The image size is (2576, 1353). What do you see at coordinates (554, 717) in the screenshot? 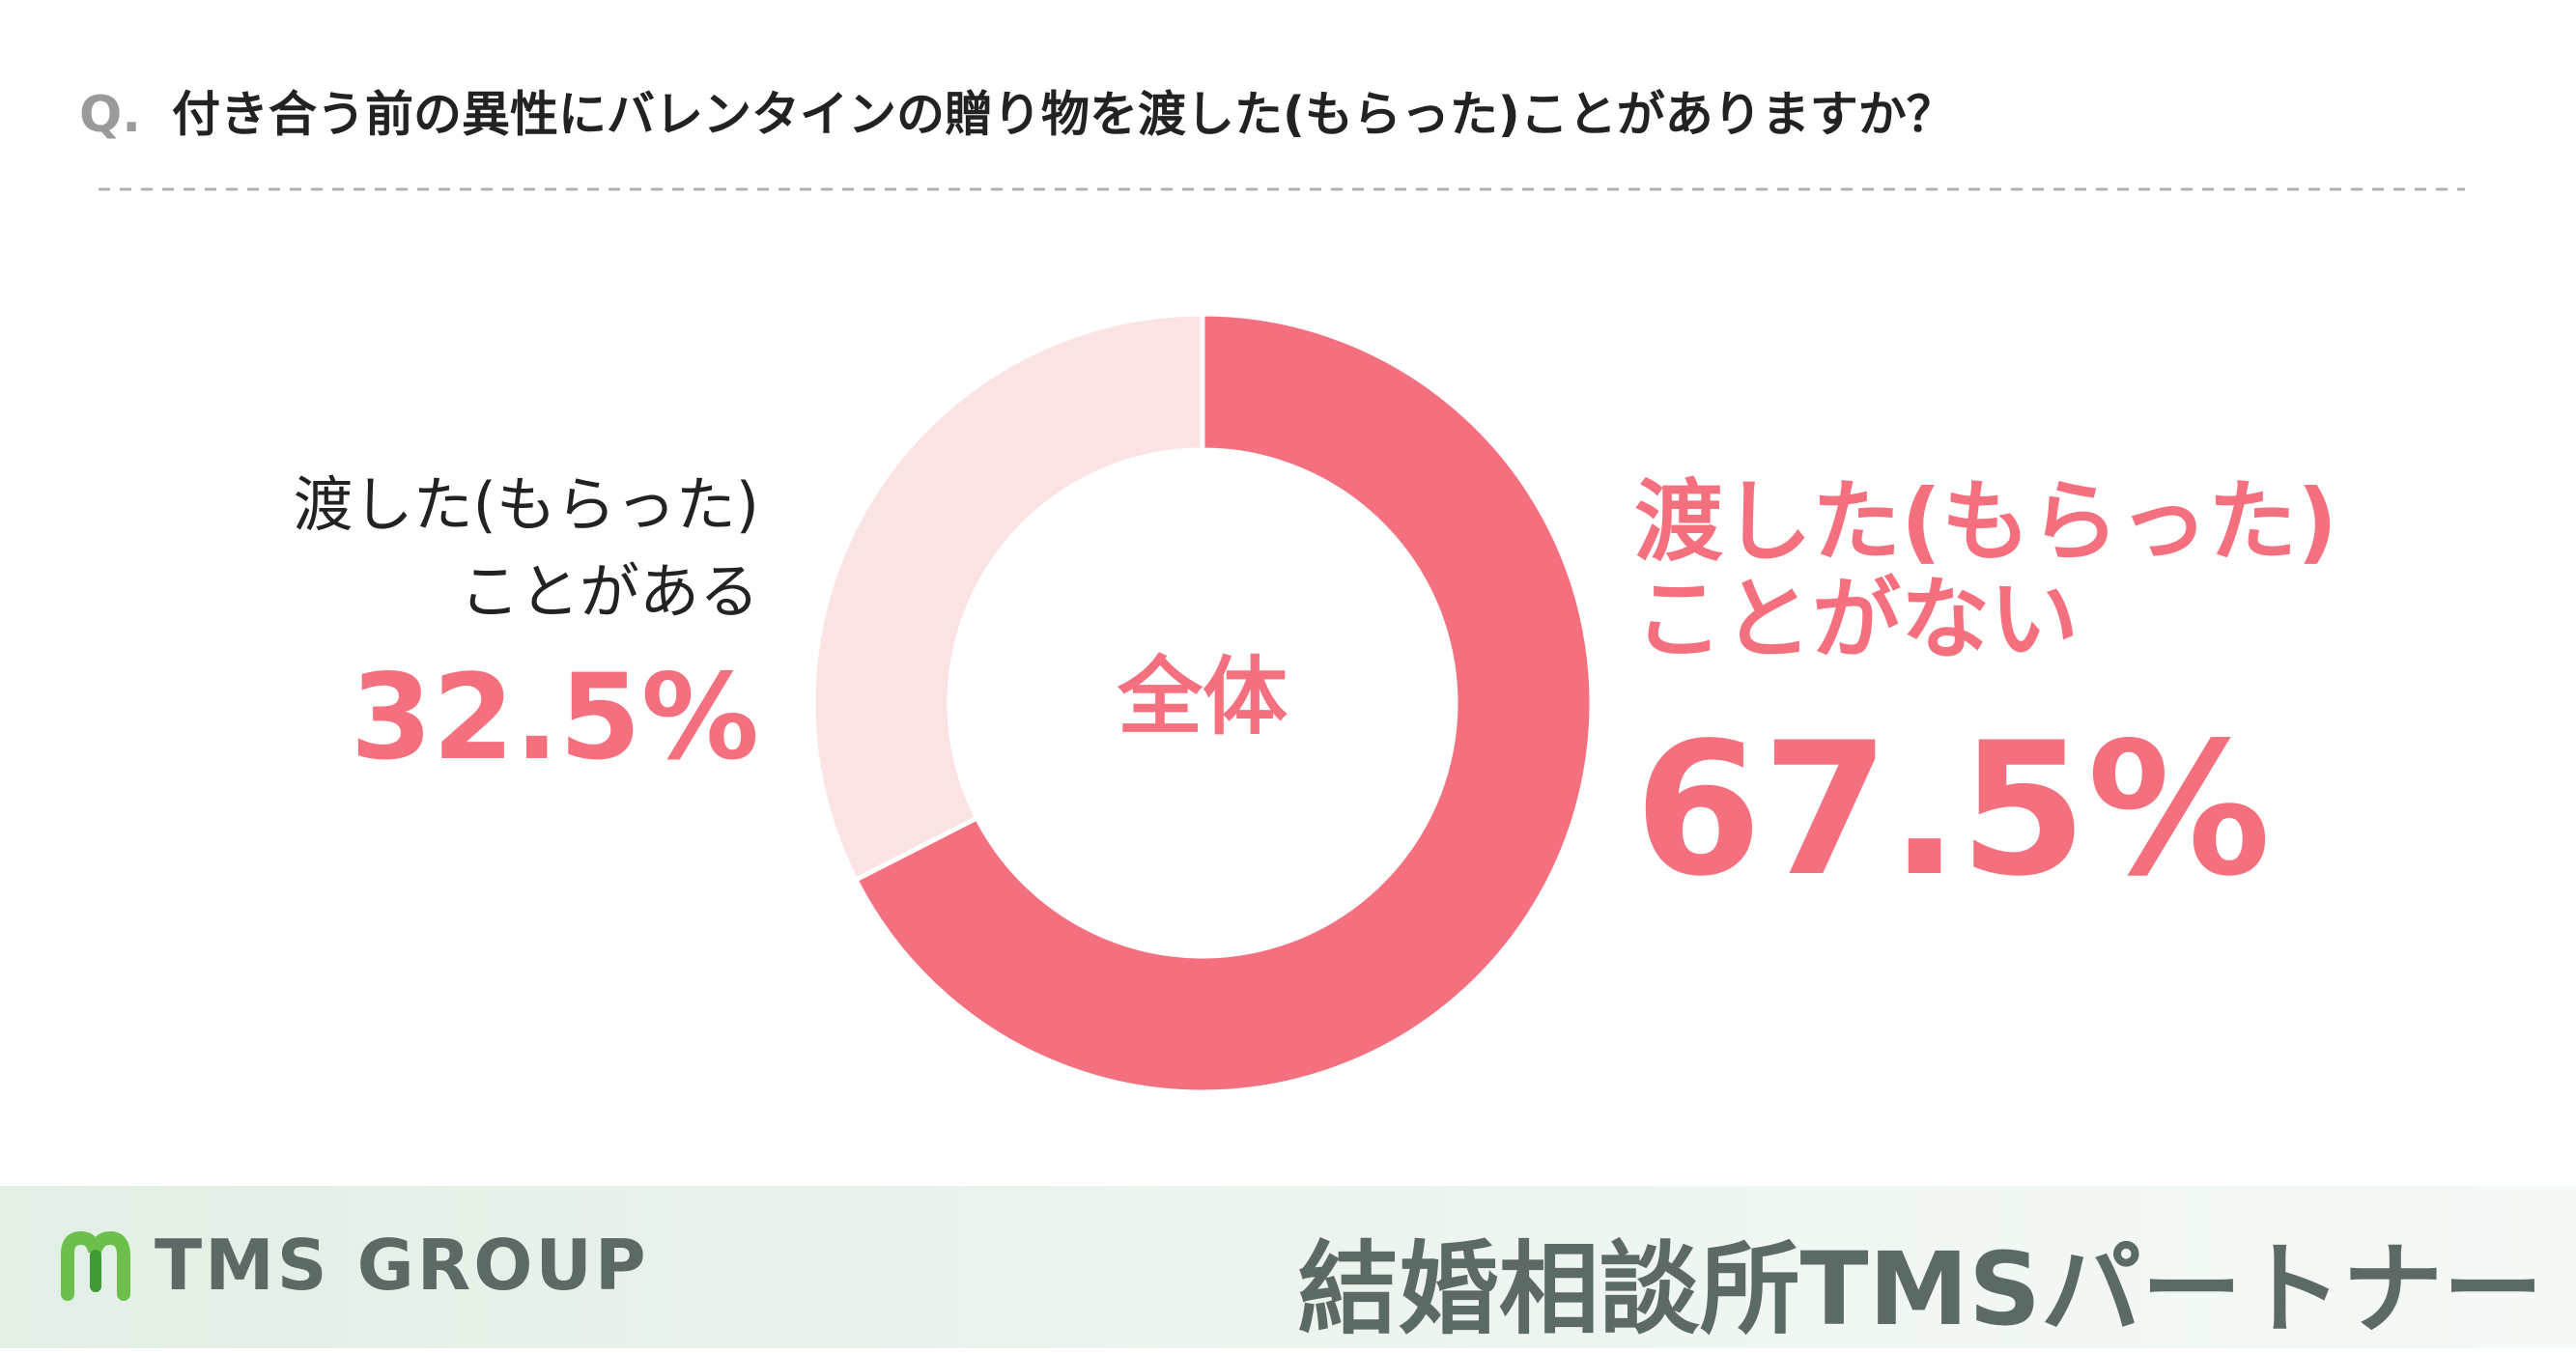
I see `value-label: 32.5%` at bounding box center [554, 717].